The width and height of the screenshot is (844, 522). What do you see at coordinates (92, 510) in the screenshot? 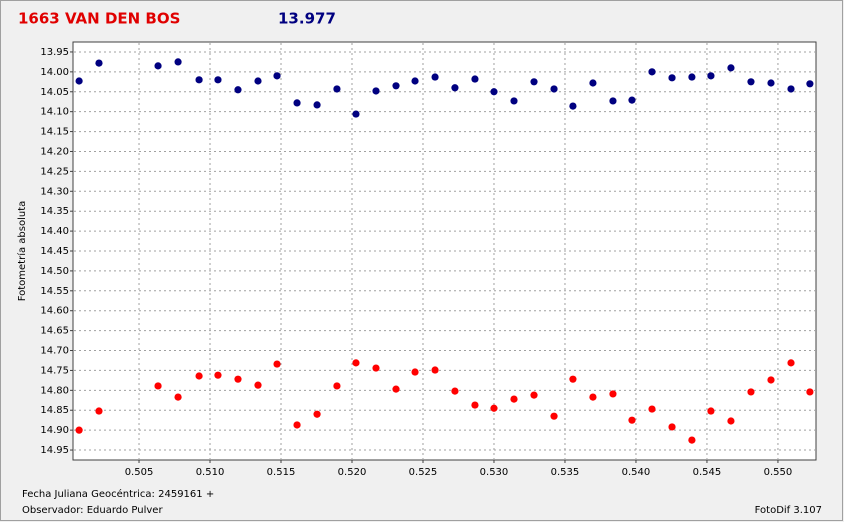
I see `observer-note: Observador: Eduardo Pulver` at bounding box center [92, 510].